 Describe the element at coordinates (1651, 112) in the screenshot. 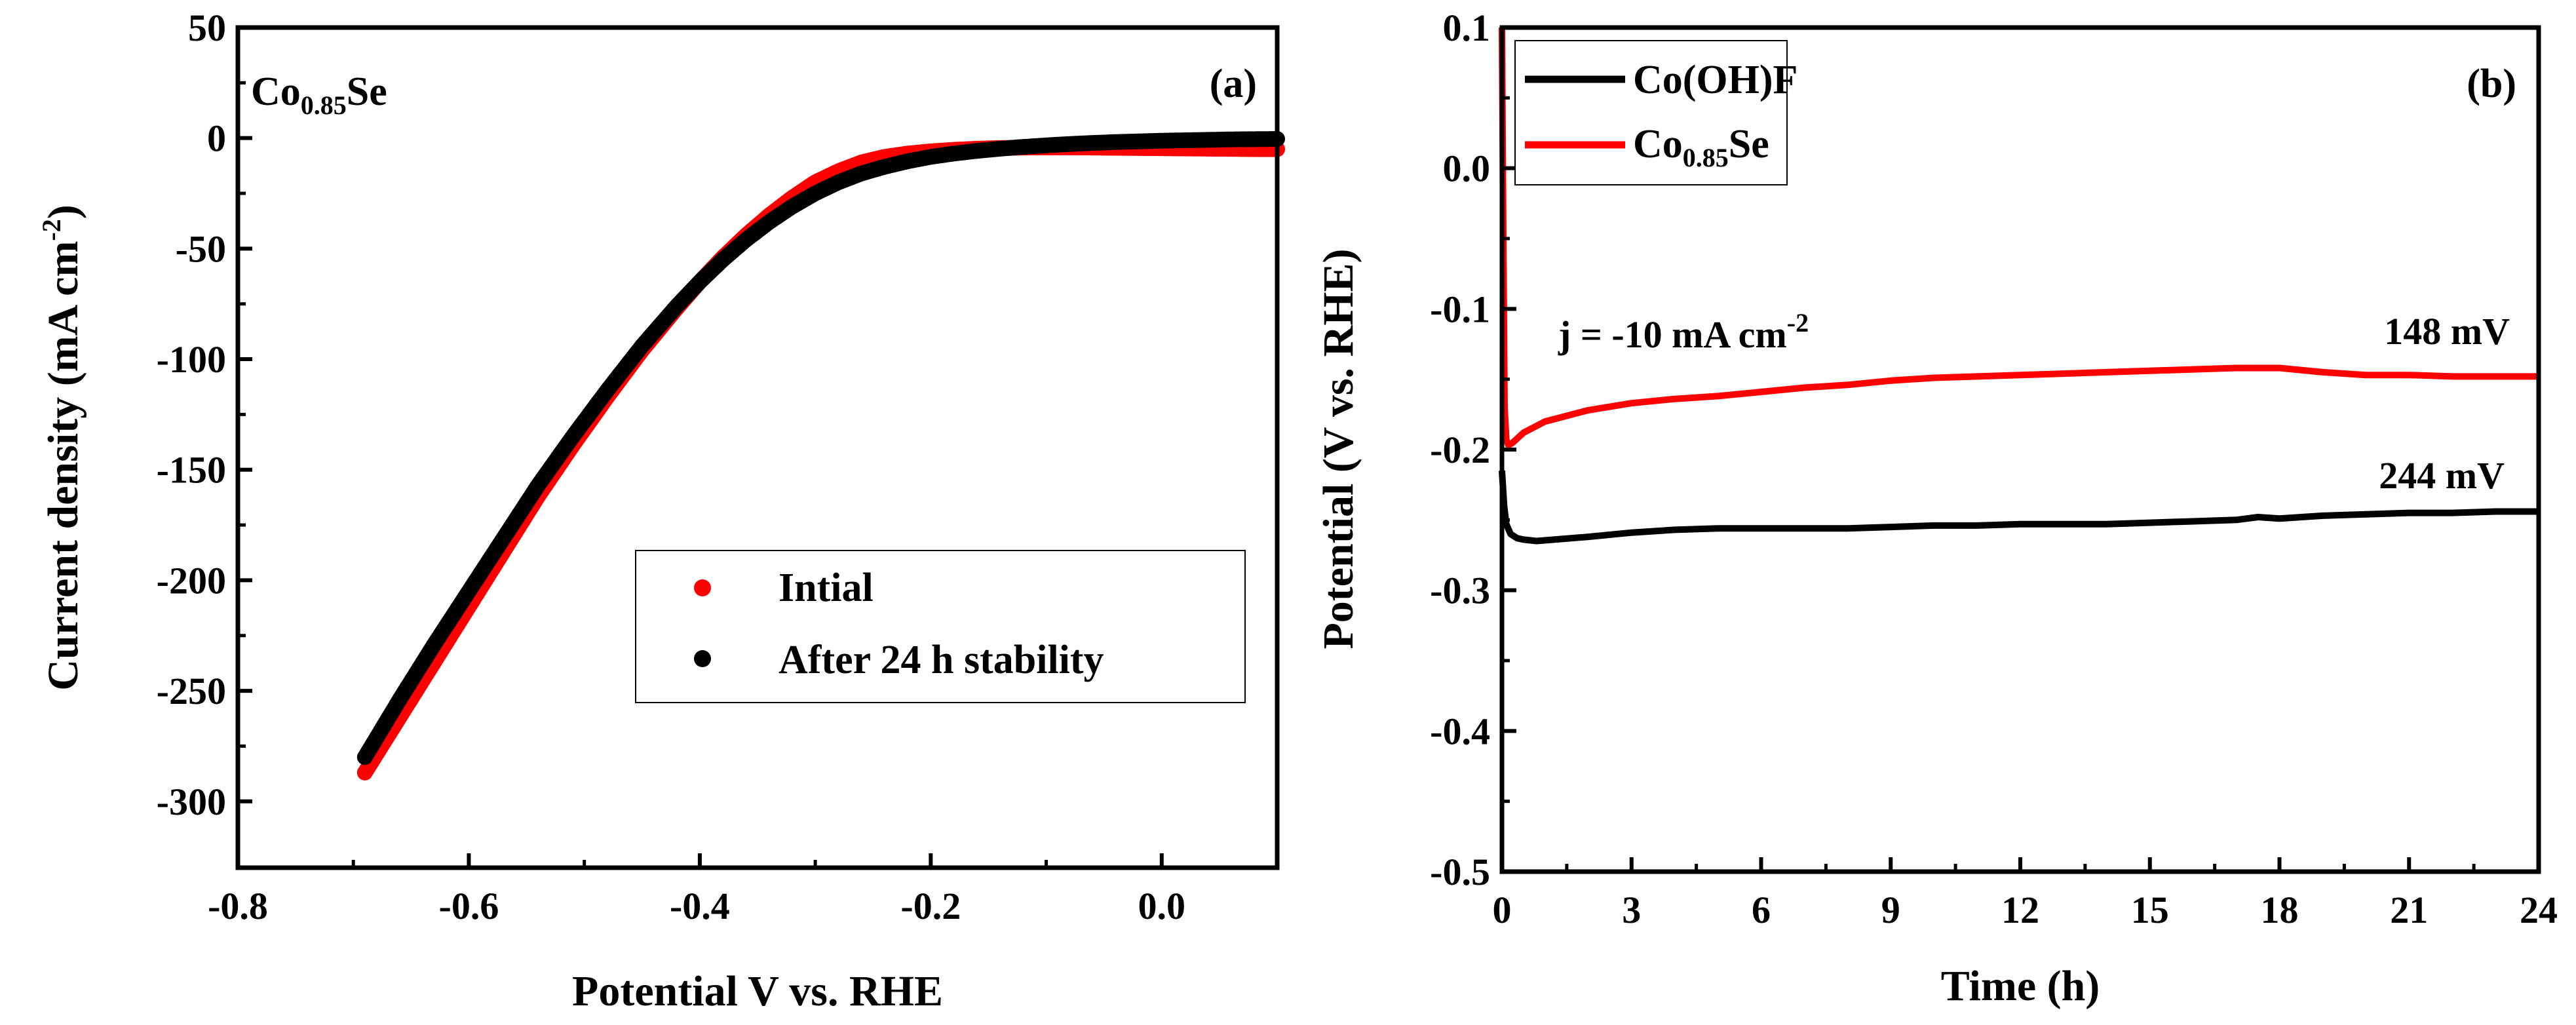

I see `panel-b-legend-frame` at that location.